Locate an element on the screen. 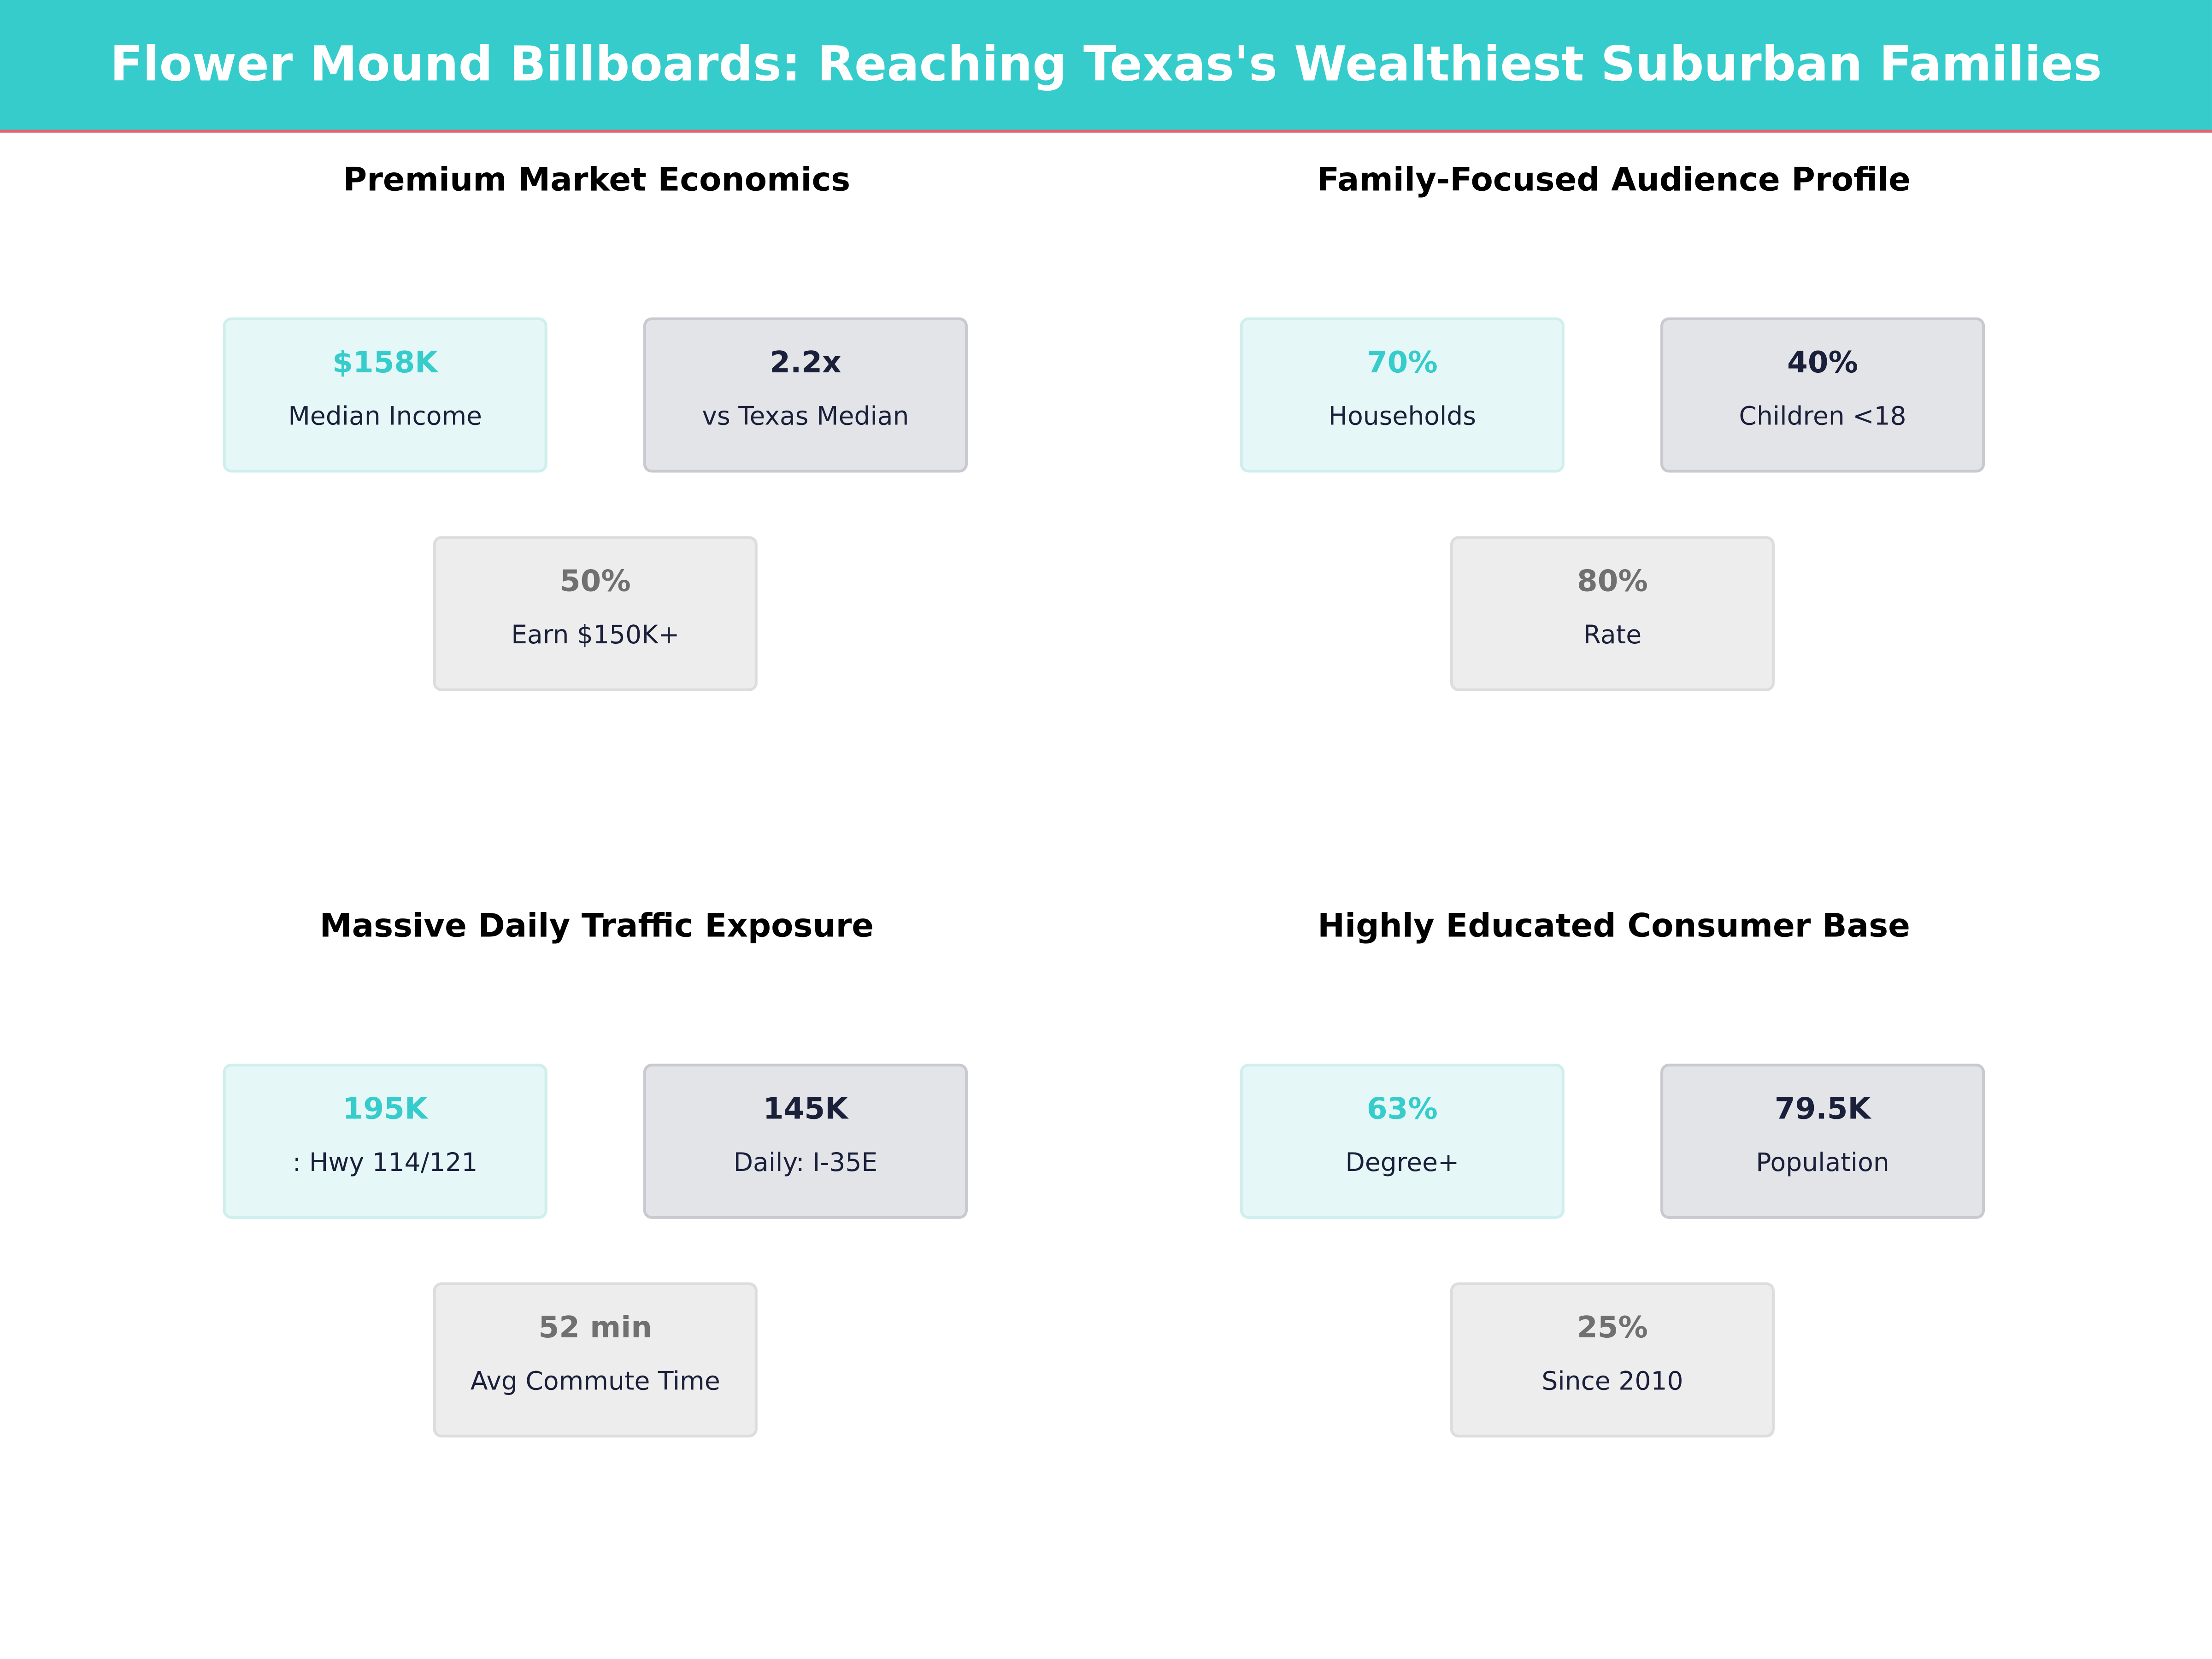  stat-card: 195K : Hwy 114/121 is located at coordinates (385, 1141).